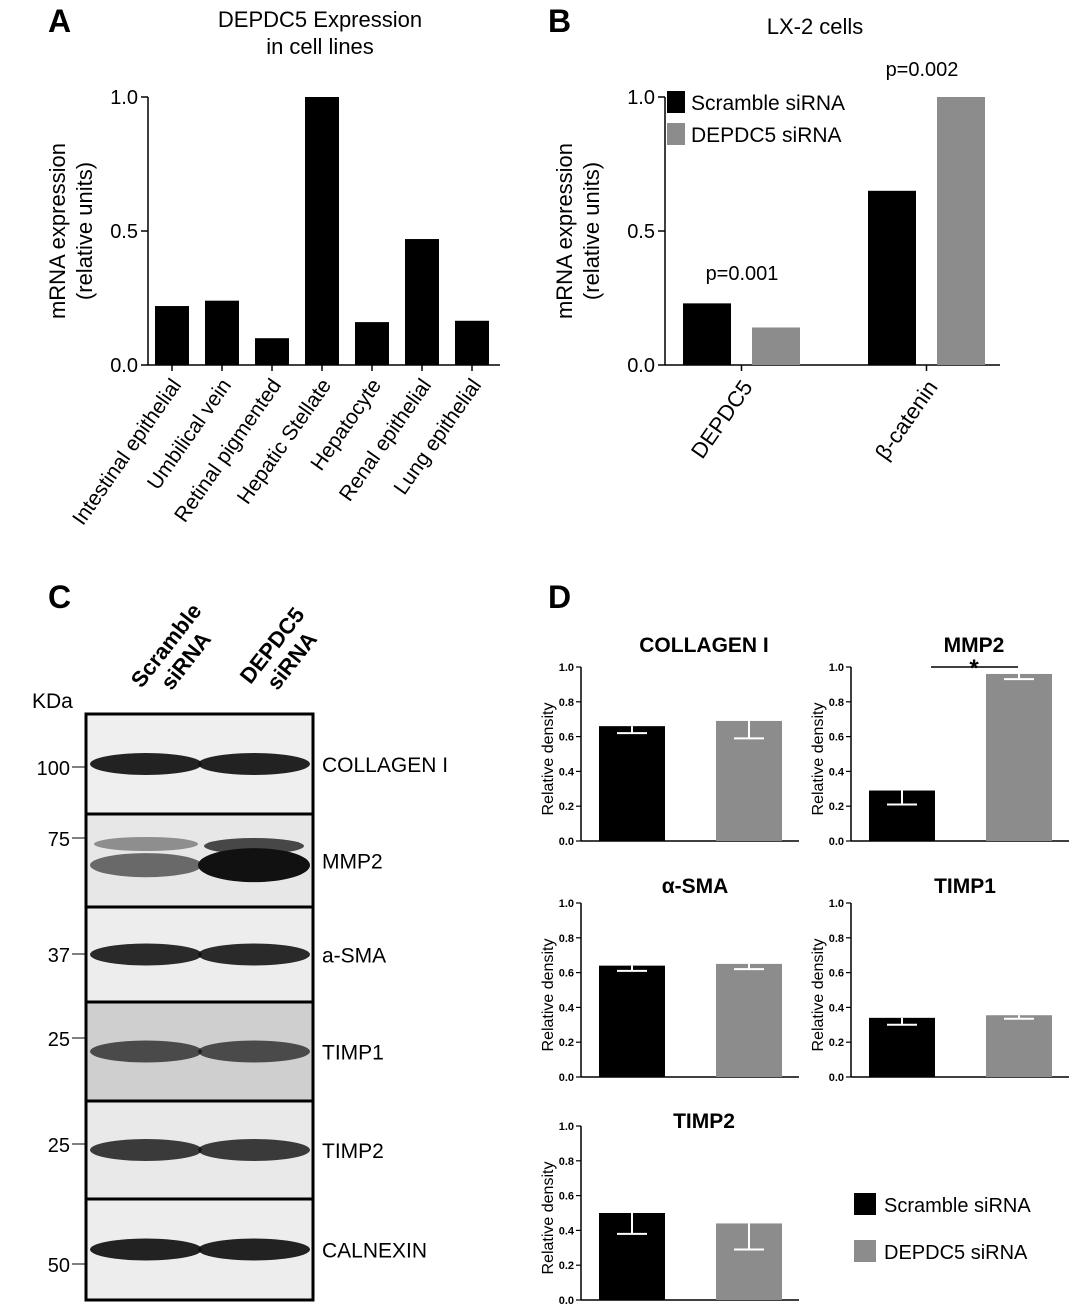 The height and width of the screenshot is (1310, 1070). Describe the element at coordinates (559, 597) in the screenshot. I see `panel-letter-d: D` at that location.